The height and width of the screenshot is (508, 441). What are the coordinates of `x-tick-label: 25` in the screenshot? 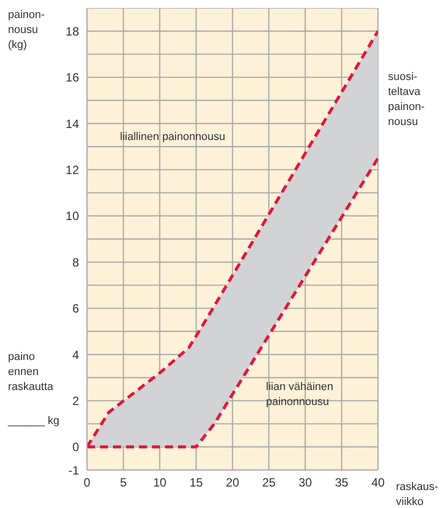 It's located at (269, 483).